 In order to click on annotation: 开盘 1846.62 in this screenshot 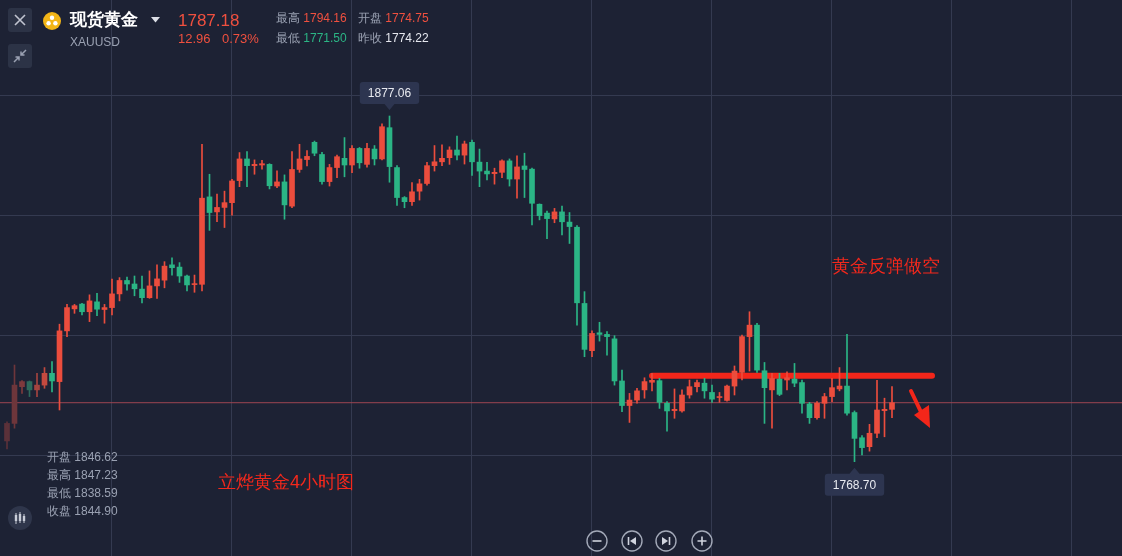, I will do `click(82, 457)`.